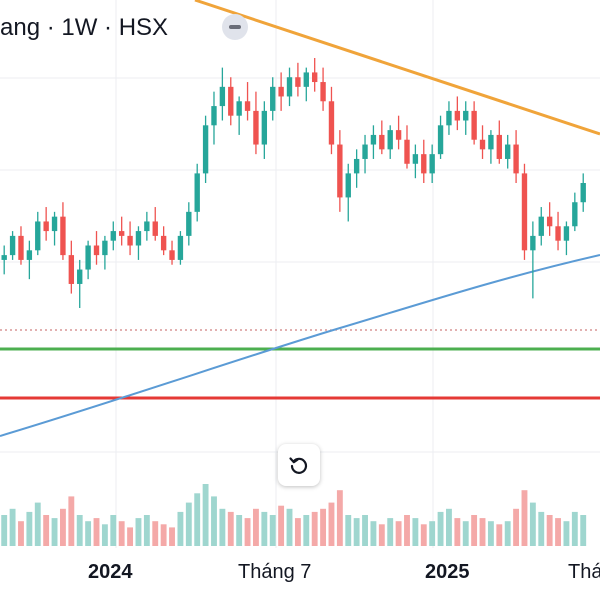 This screenshot has height=600, width=600. Describe the element at coordinates (275, 572) in the screenshot. I see `x-axis-label-thang-7: Tháng 7` at that location.